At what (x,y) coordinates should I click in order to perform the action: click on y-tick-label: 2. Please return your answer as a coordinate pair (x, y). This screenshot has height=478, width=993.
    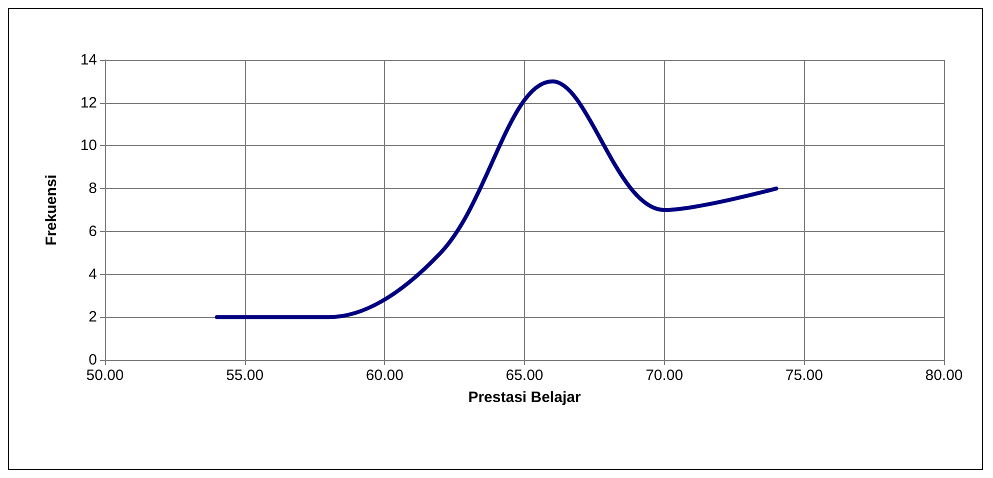
    Looking at the image, I should click on (92, 317).